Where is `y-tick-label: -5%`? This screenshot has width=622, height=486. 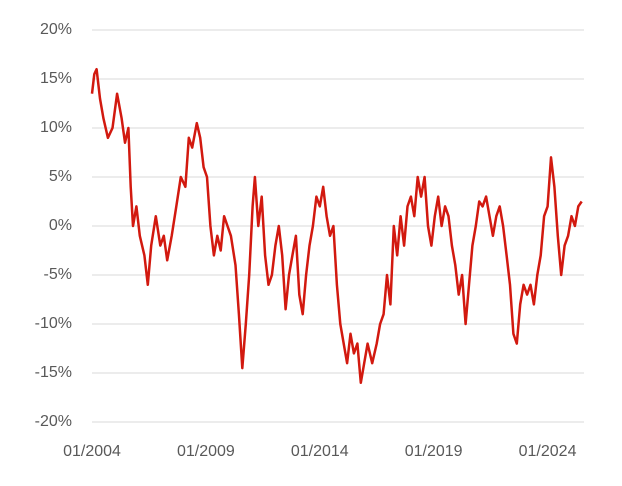 y-tick-label: -5% is located at coordinates (58, 274).